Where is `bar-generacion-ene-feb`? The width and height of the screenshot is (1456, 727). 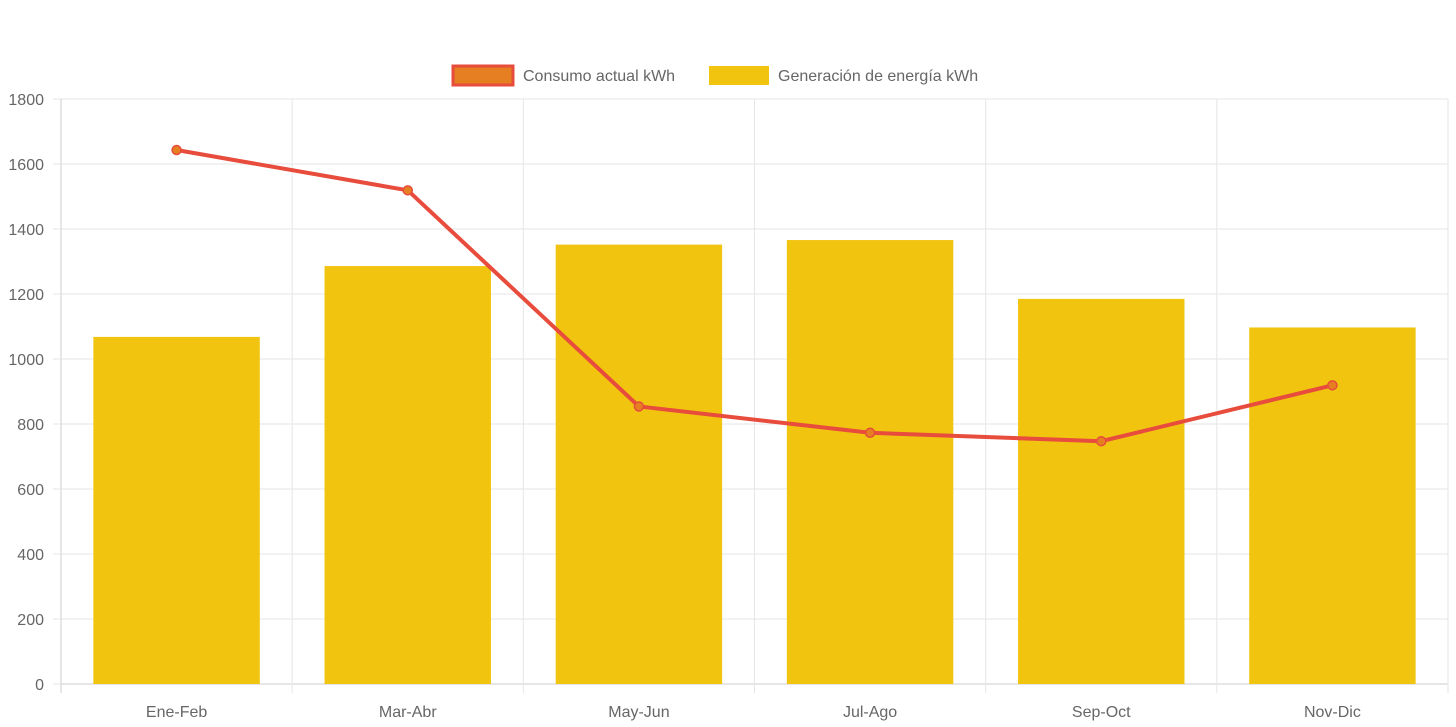
bar-generacion-ene-feb is located at coordinates (176, 510).